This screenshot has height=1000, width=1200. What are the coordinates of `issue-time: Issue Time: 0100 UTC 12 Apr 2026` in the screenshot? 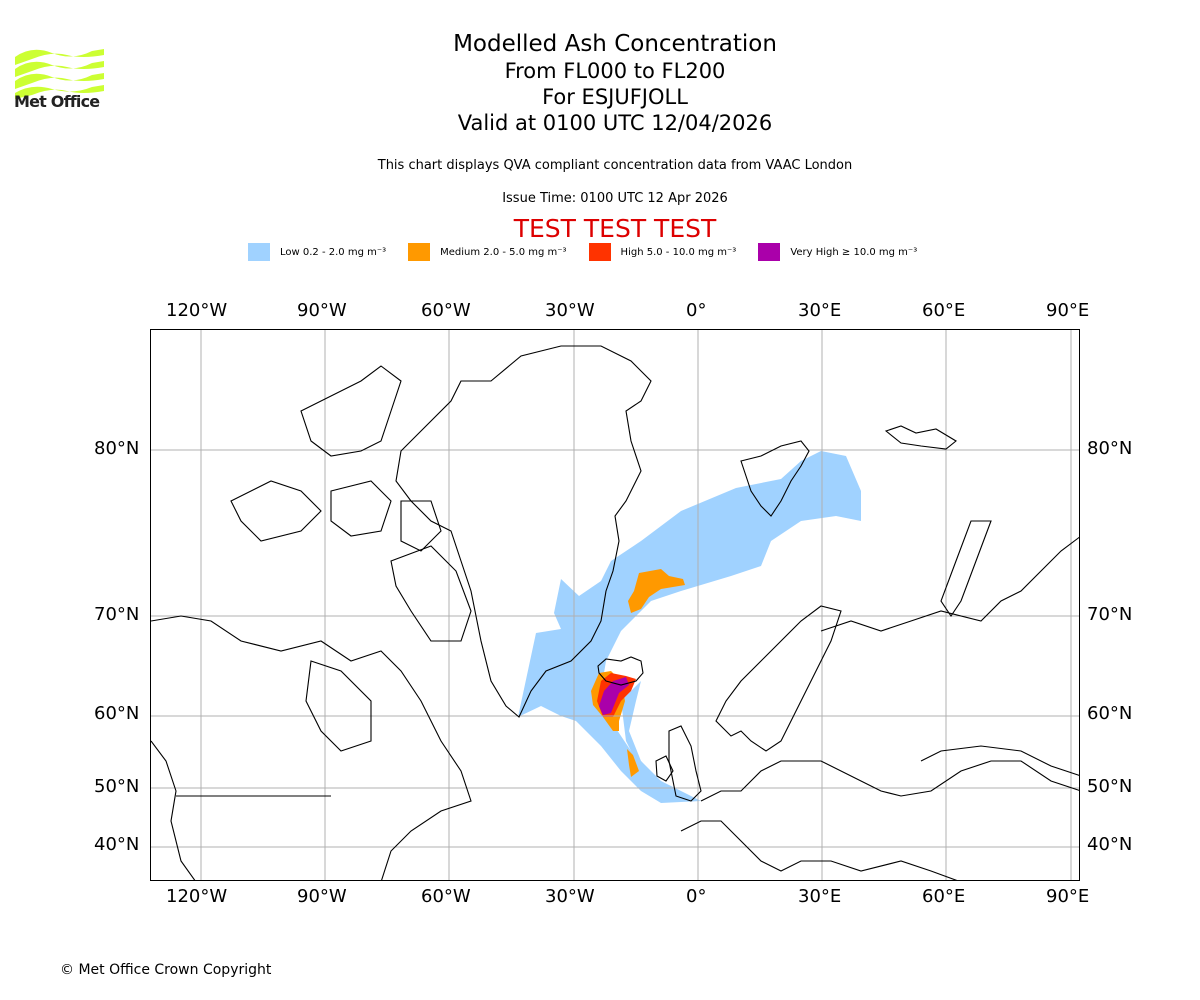 It's located at (615, 198).